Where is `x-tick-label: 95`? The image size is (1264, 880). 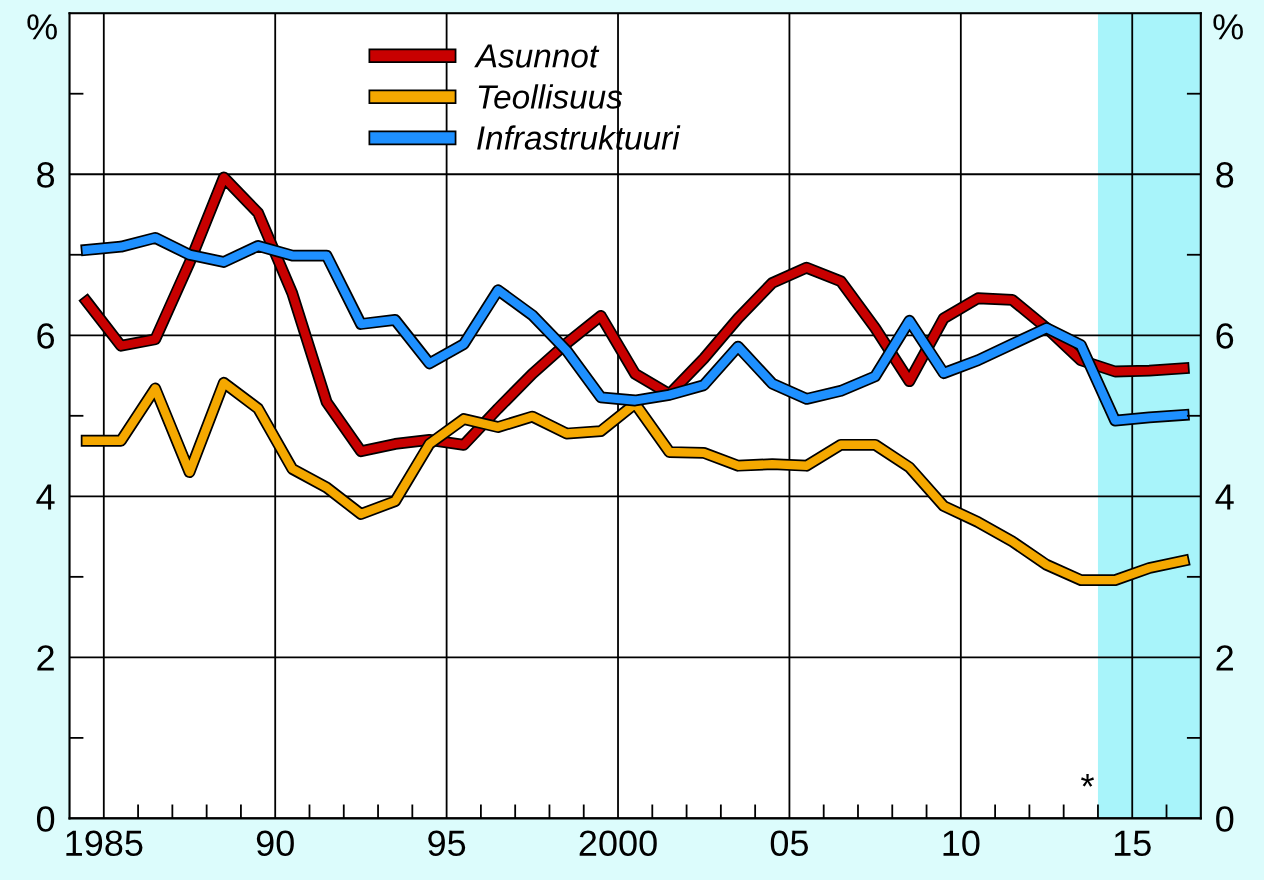
x-tick-label: 95 is located at coordinates (447, 843).